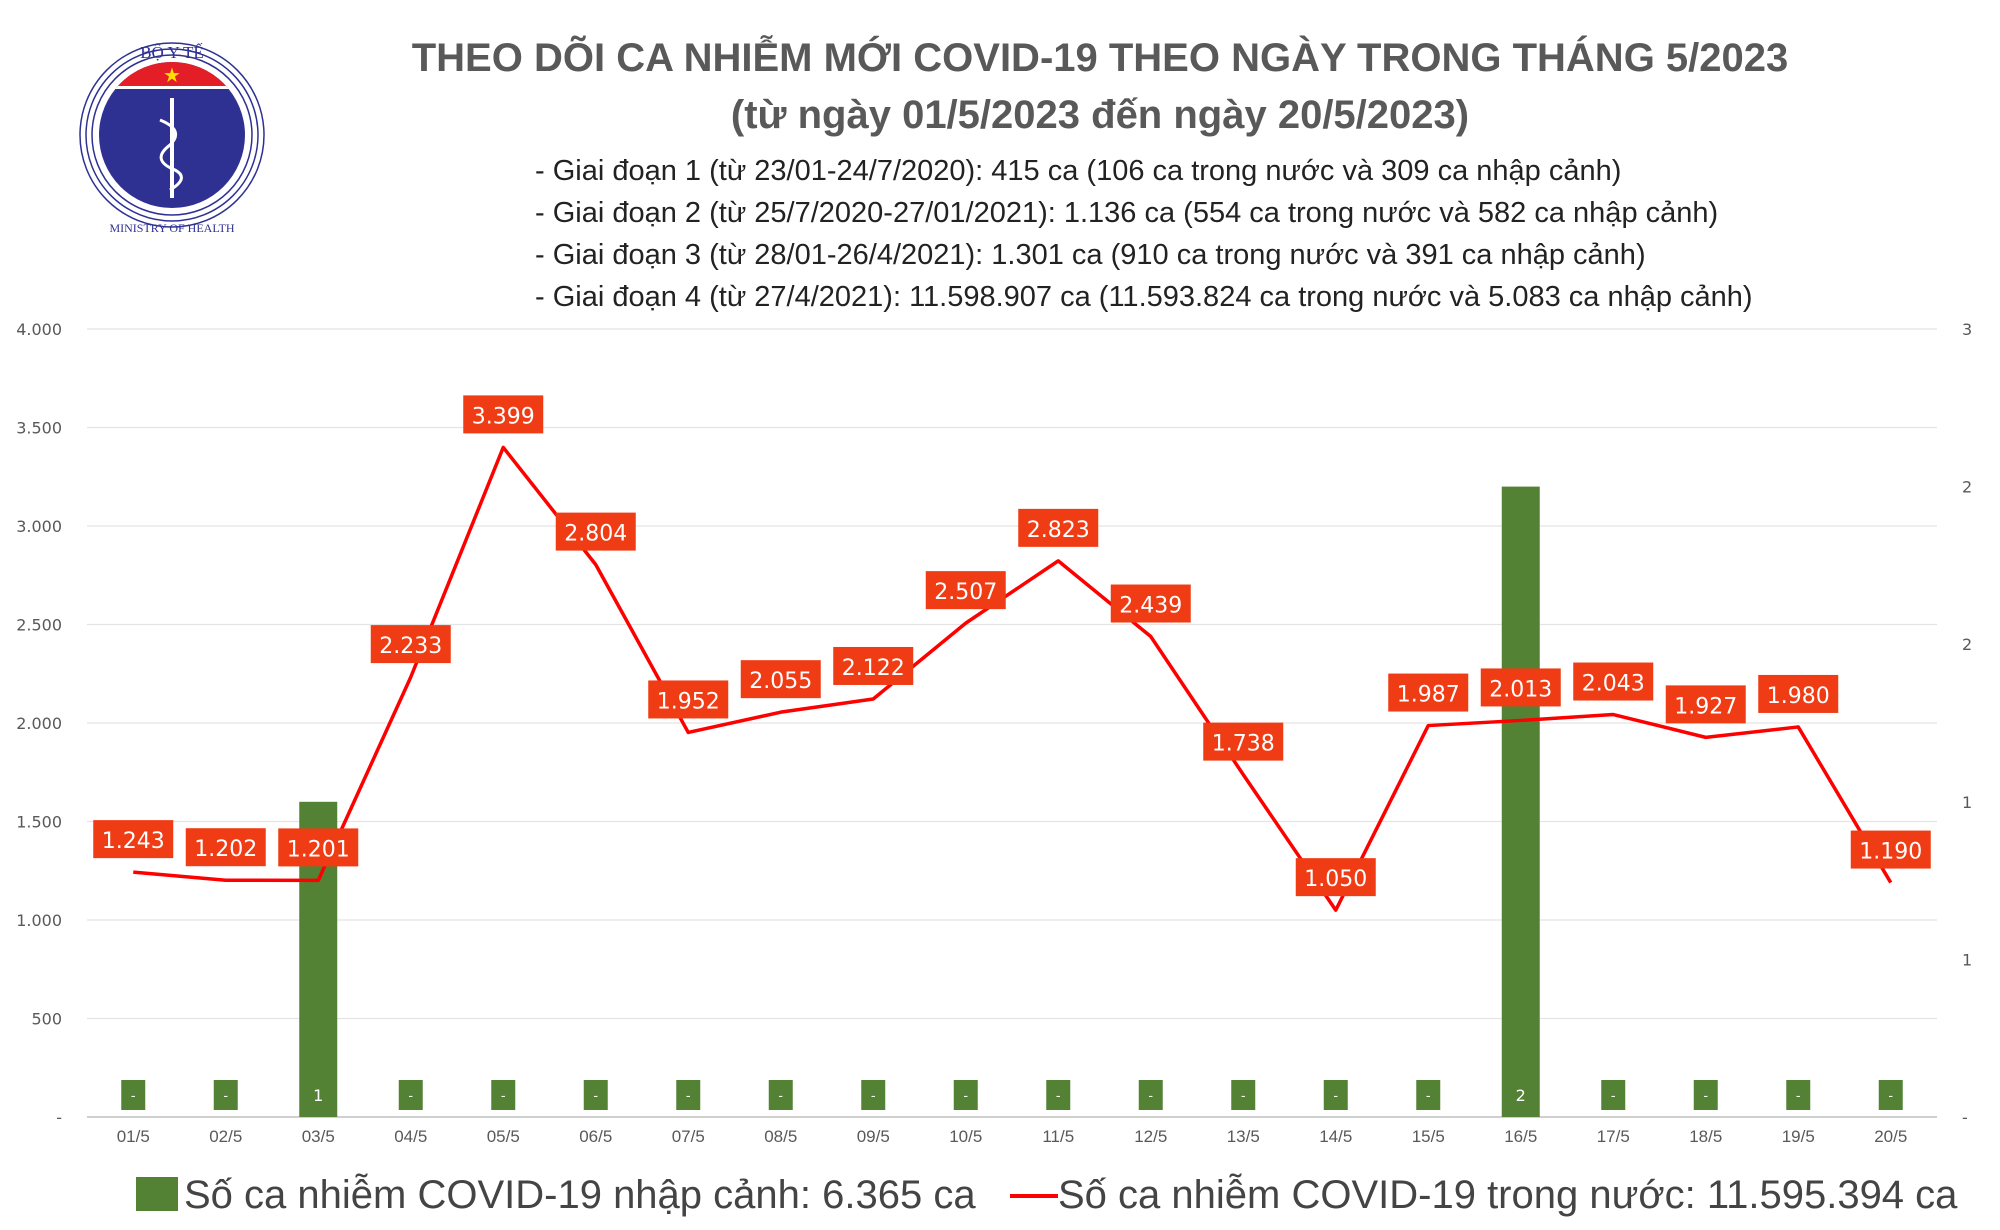 This screenshot has height=1230, width=2000. What do you see at coordinates (39, 625) in the screenshot?
I see `left-axis-tick: 2.500` at bounding box center [39, 625].